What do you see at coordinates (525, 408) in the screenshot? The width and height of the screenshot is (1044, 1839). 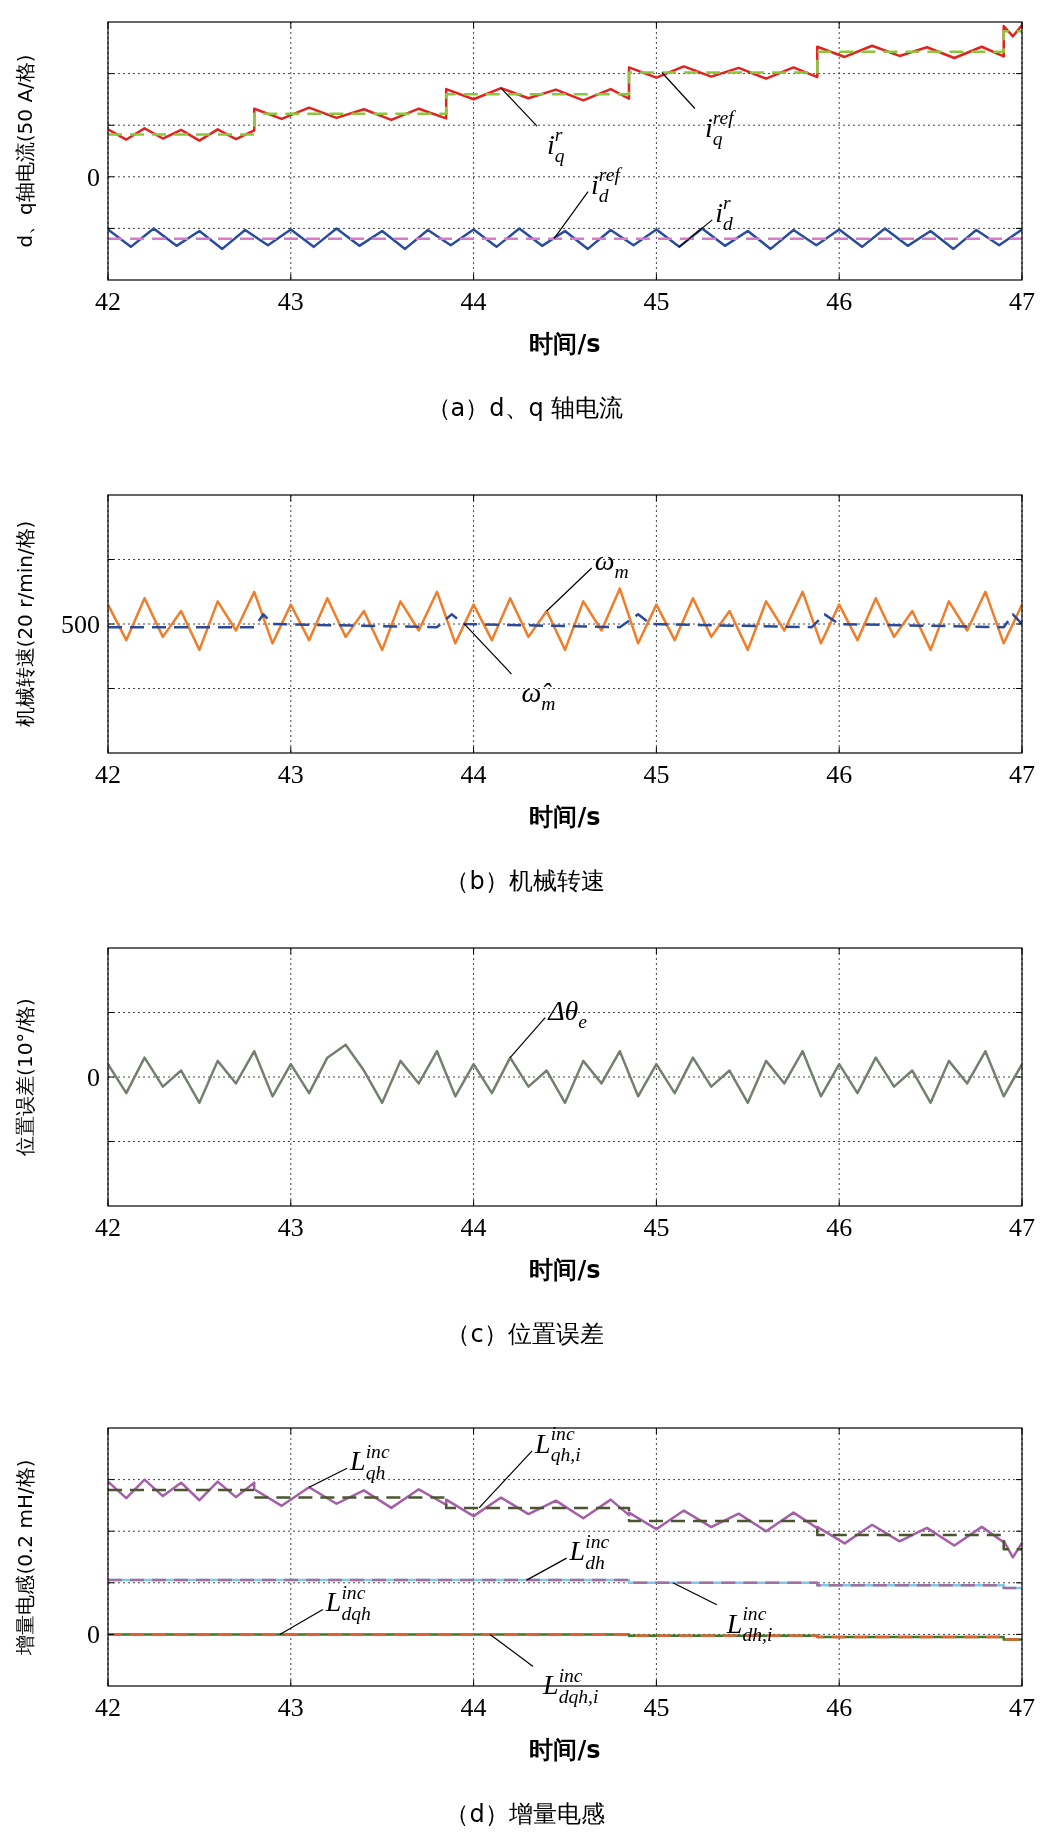 I see `text: （a）d、q 轴电流` at bounding box center [525, 408].